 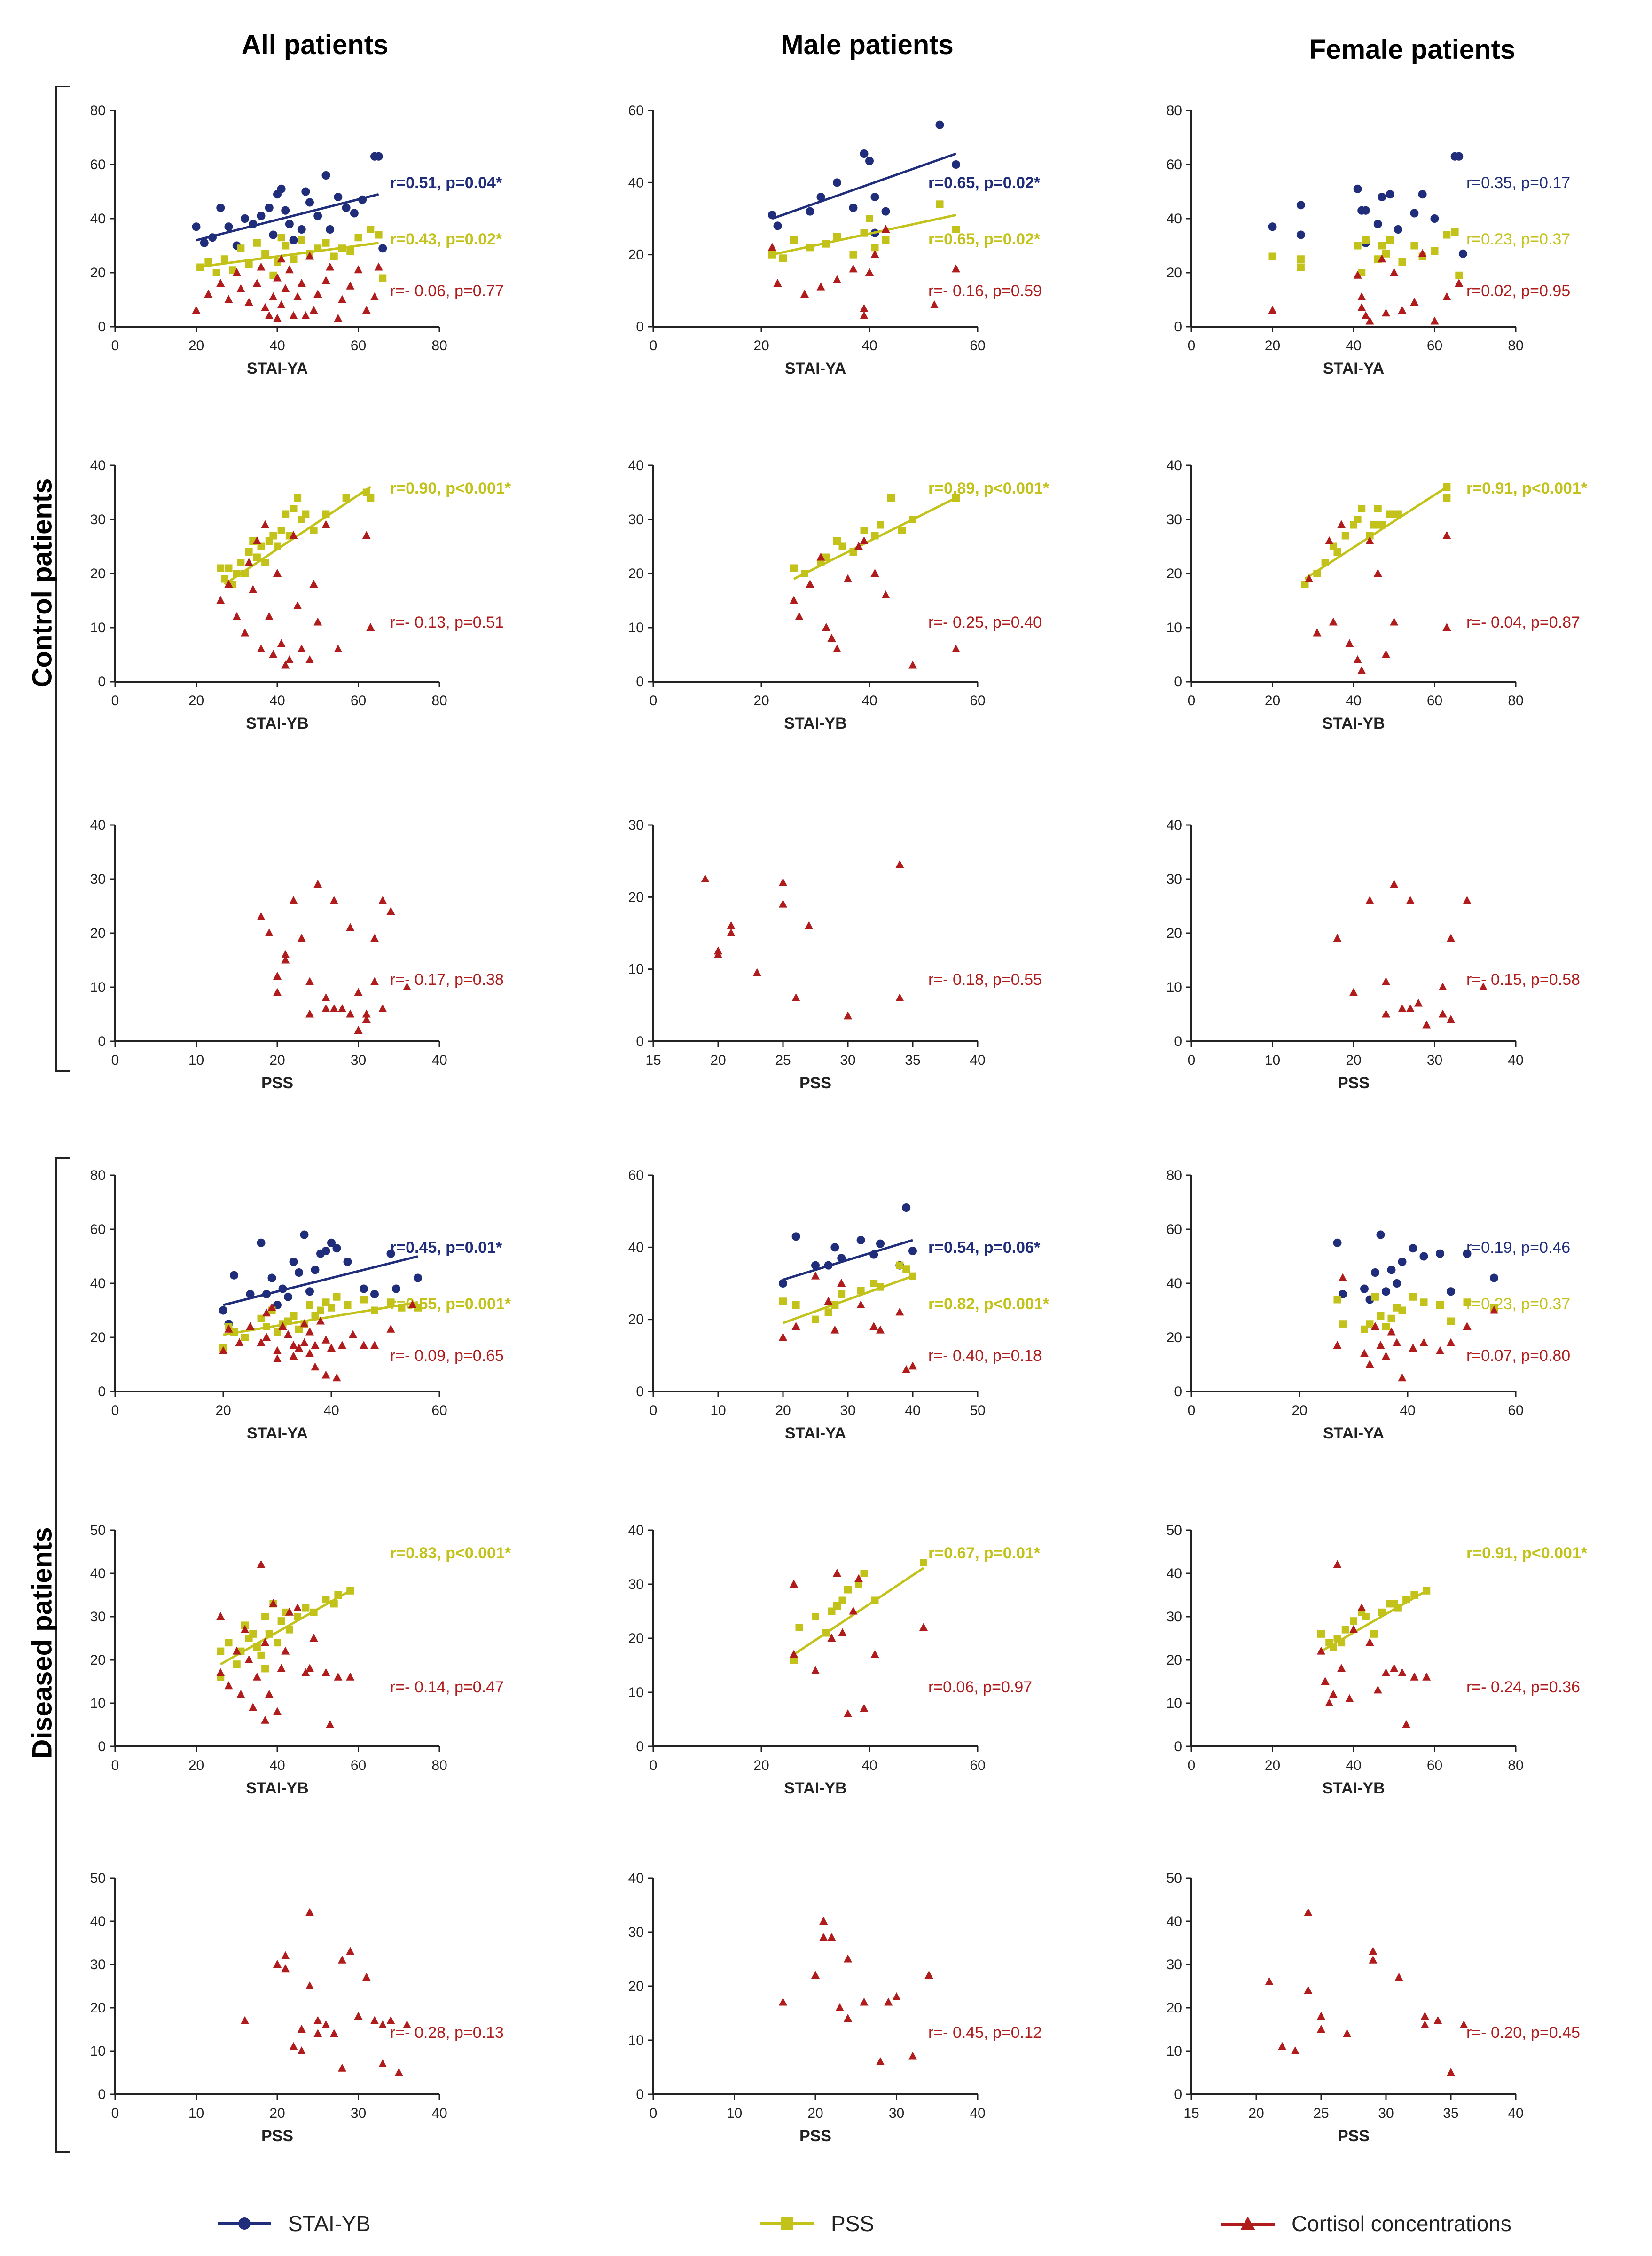 I want to click on panel-3-1: 0 10 20 30 40 0 10 20 30 40 PSS r=- 0.17, p=0.38, so click(x=297, y=955).